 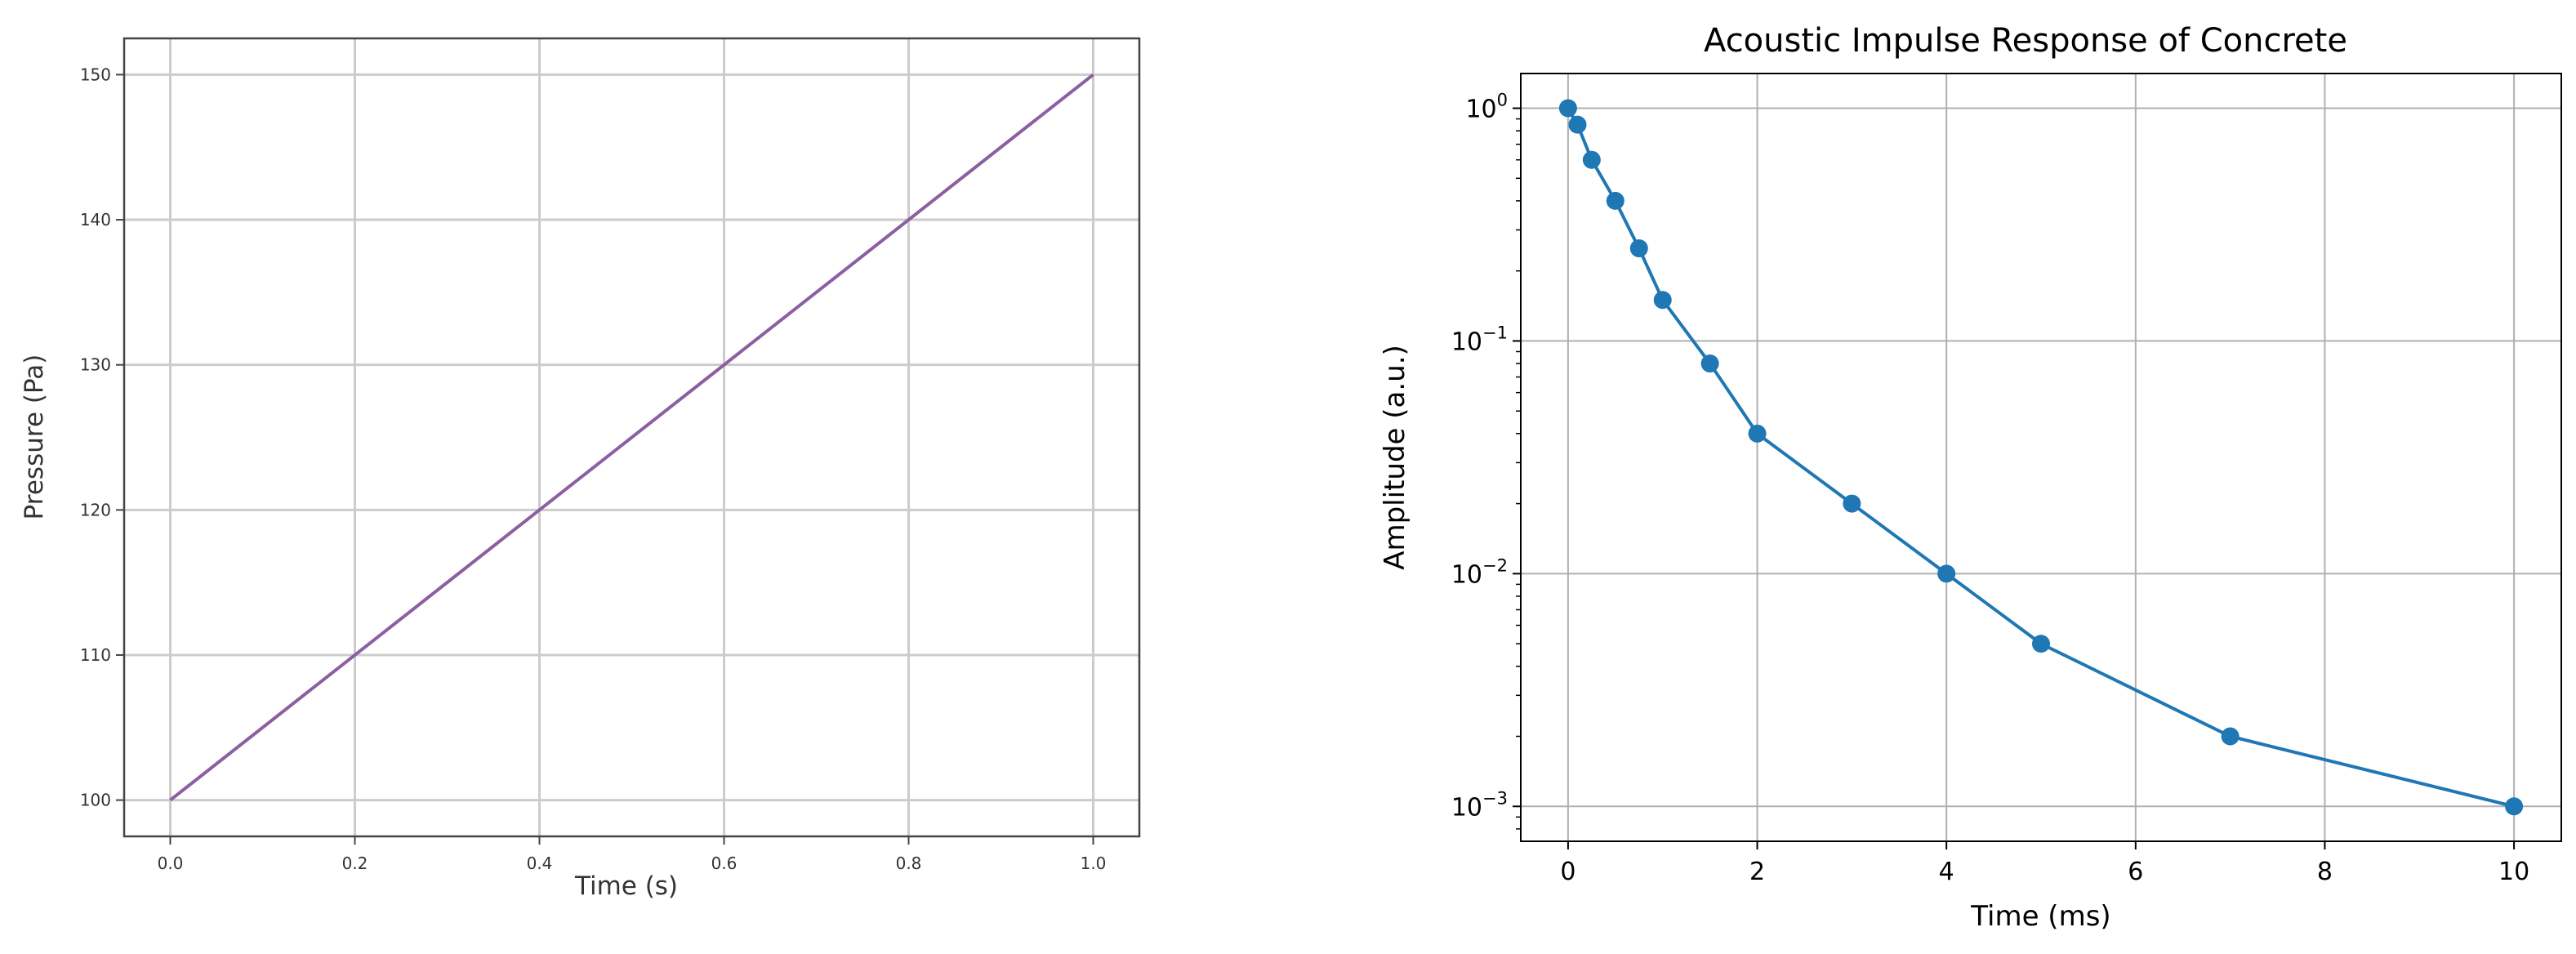 I want to click on right-x-tick-label: 10, so click(x=2513, y=872).